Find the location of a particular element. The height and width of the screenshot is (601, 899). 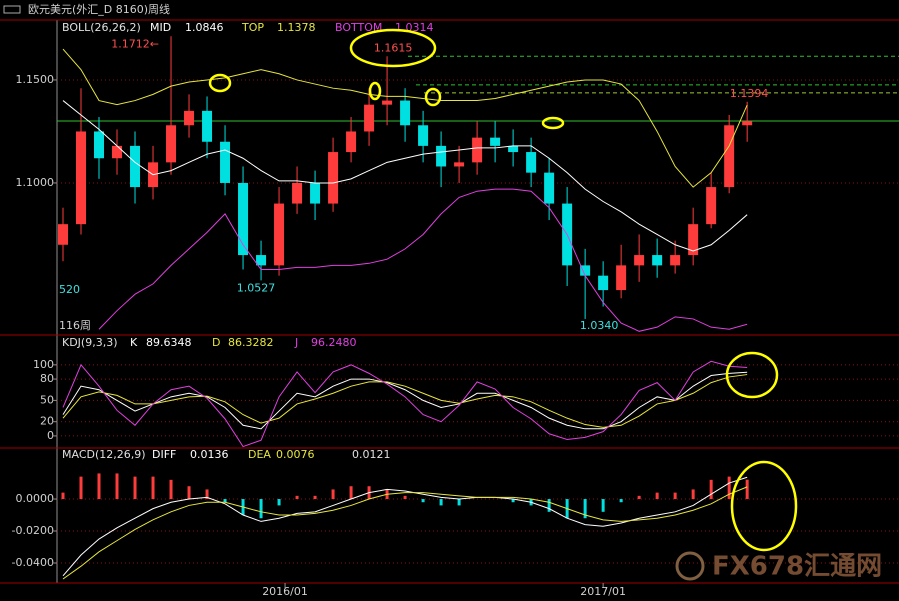

legend-value: 0.0136 is located at coordinates (209, 454).